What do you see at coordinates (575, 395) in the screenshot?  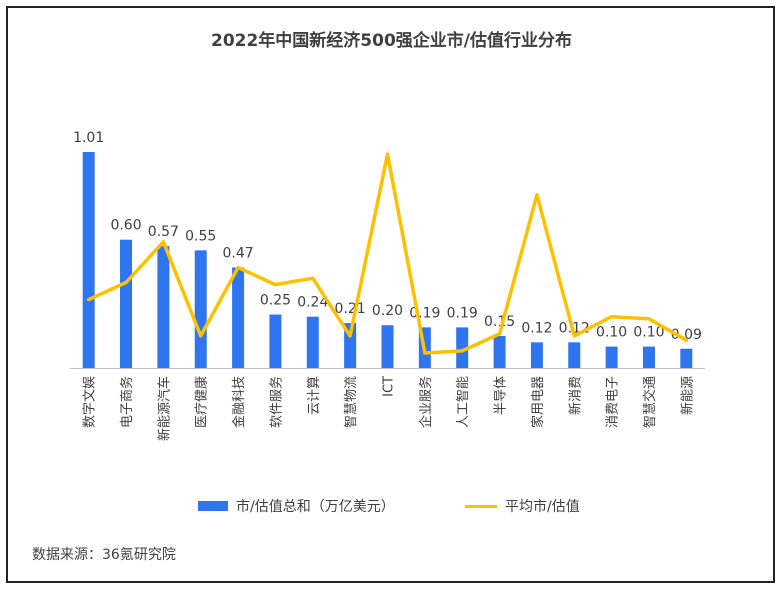 I see `x-tick-label-13: 新消费` at bounding box center [575, 395].